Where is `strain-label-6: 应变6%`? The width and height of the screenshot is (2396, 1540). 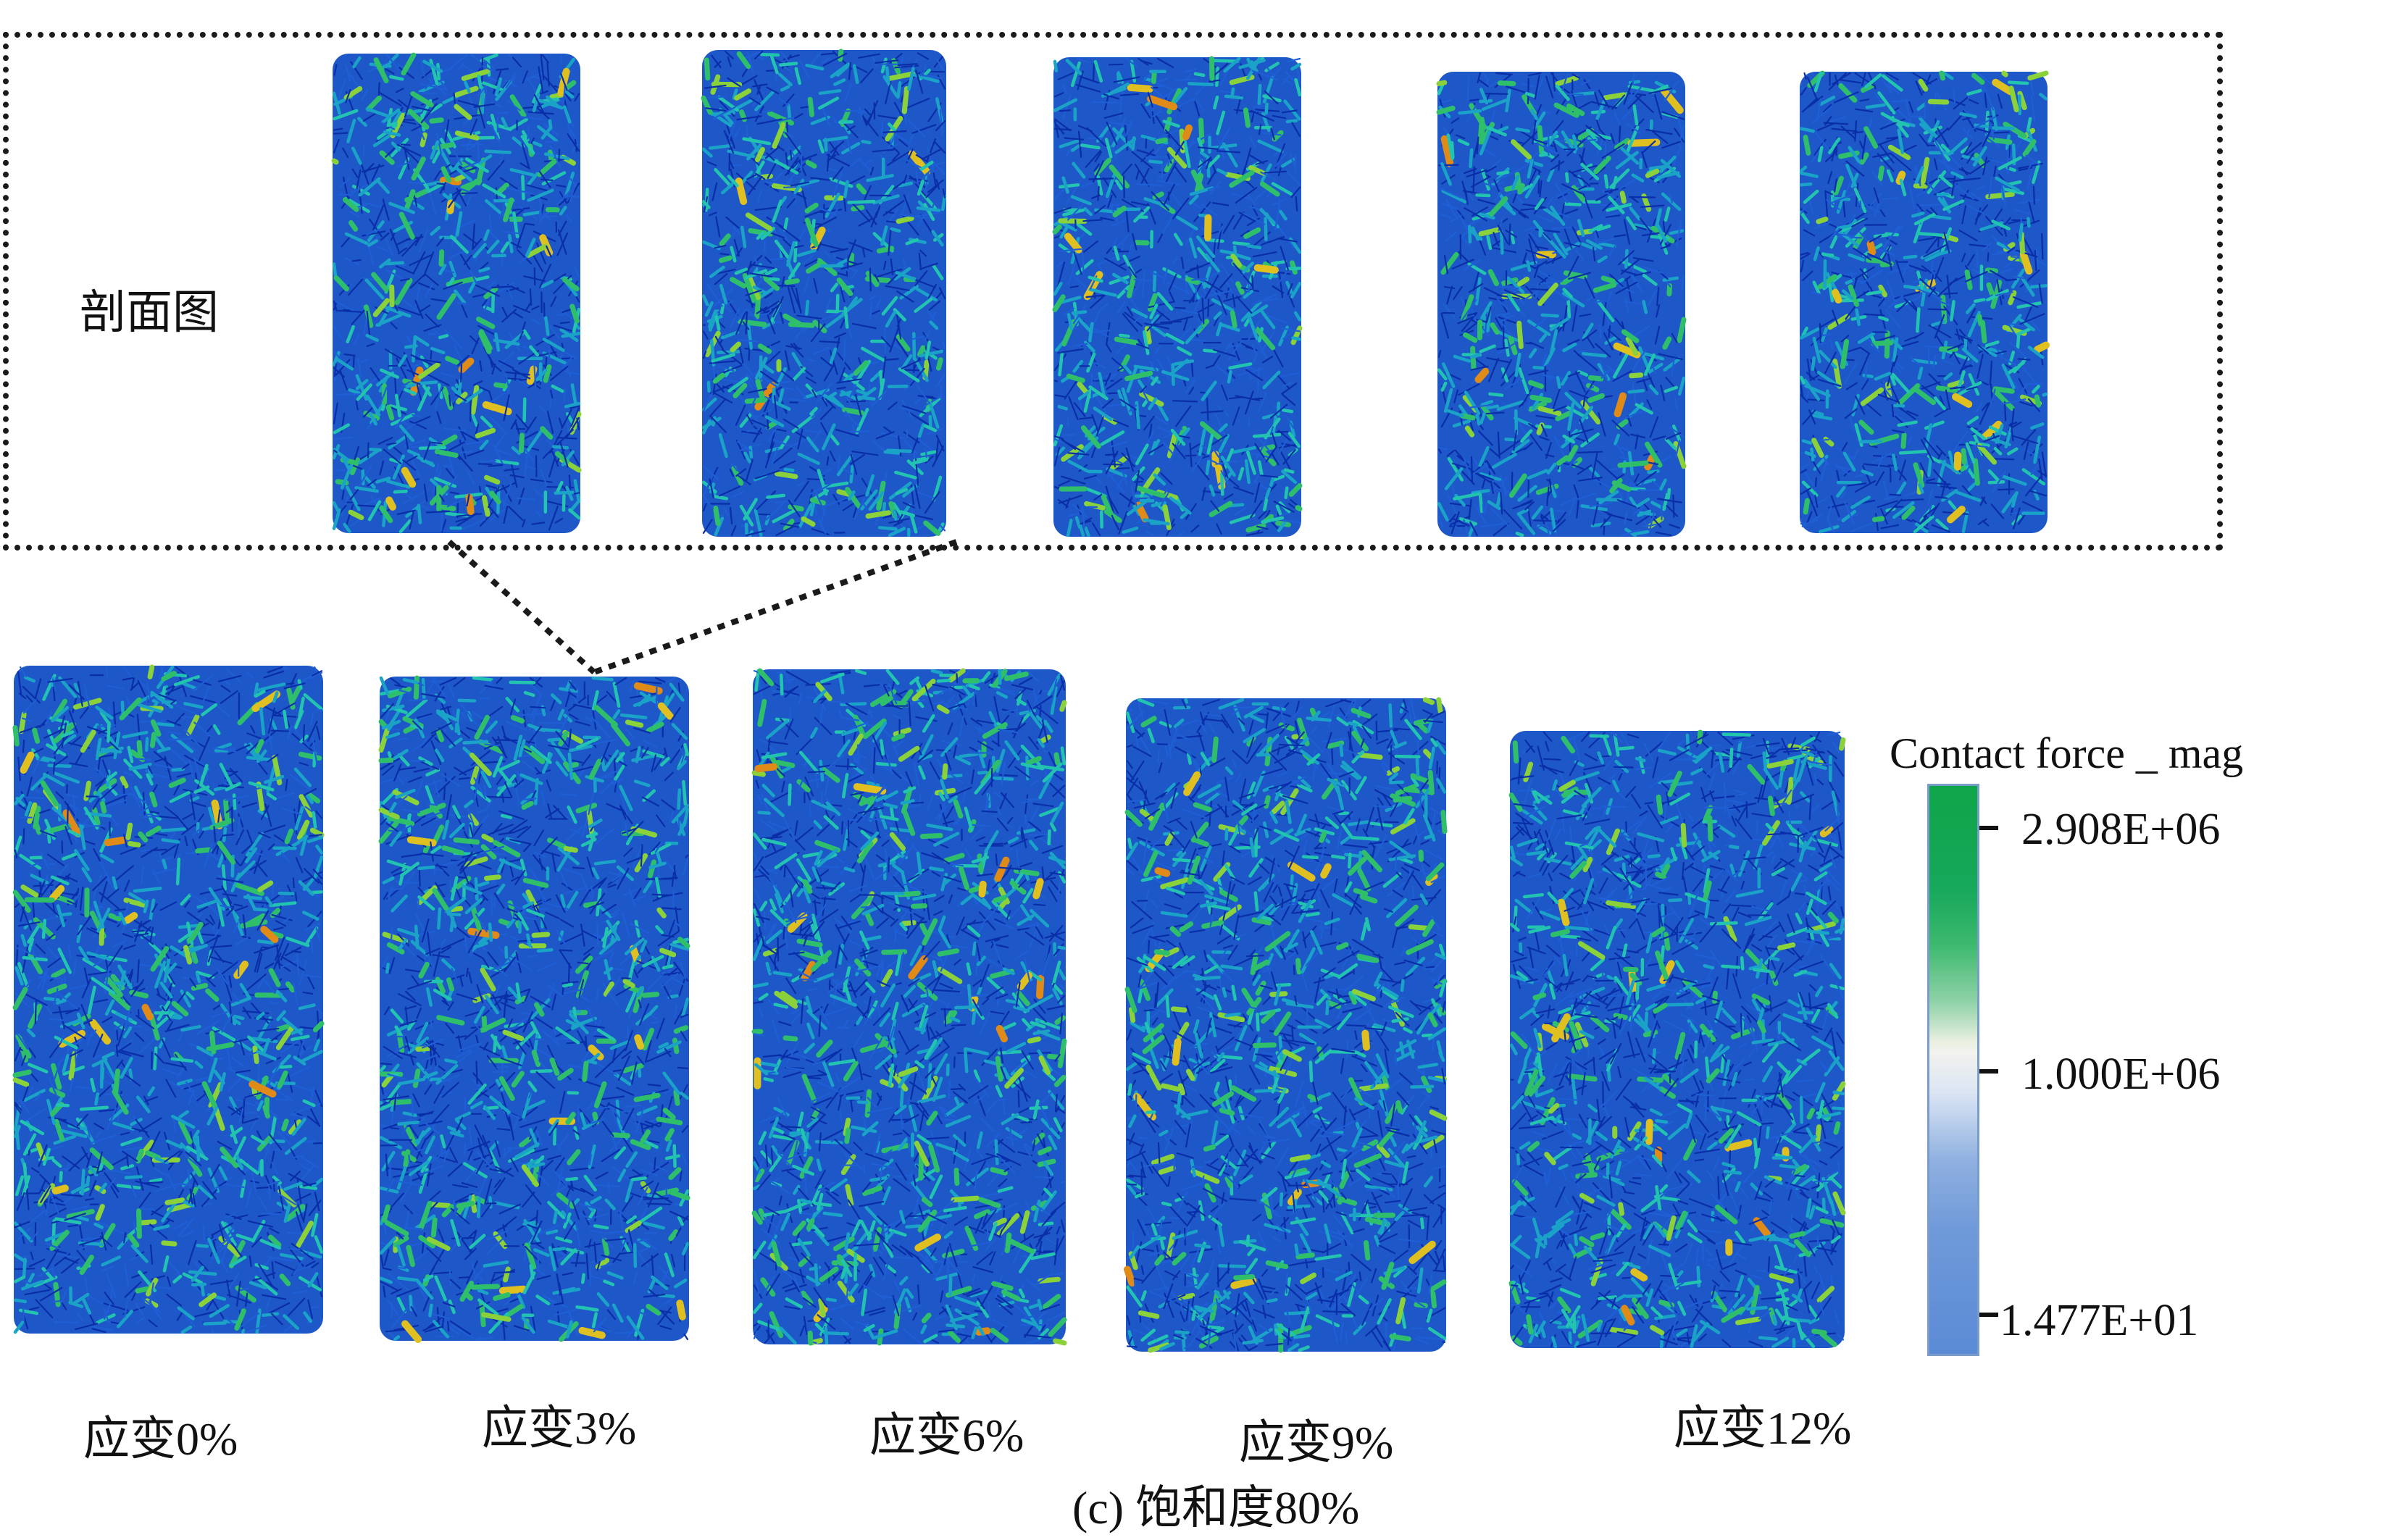
strain-label-6: 应变6% is located at coordinates (946, 1435).